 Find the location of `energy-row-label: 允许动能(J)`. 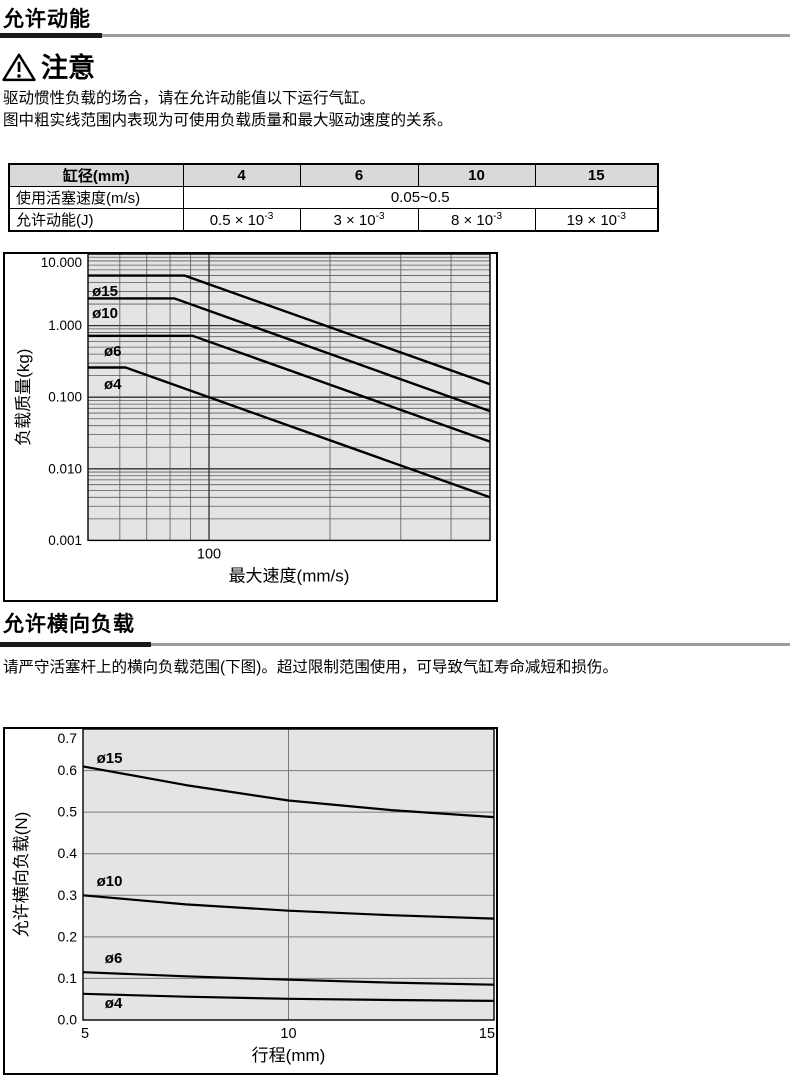

energy-row-label: 允许动能(J) is located at coordinates (96, 220).